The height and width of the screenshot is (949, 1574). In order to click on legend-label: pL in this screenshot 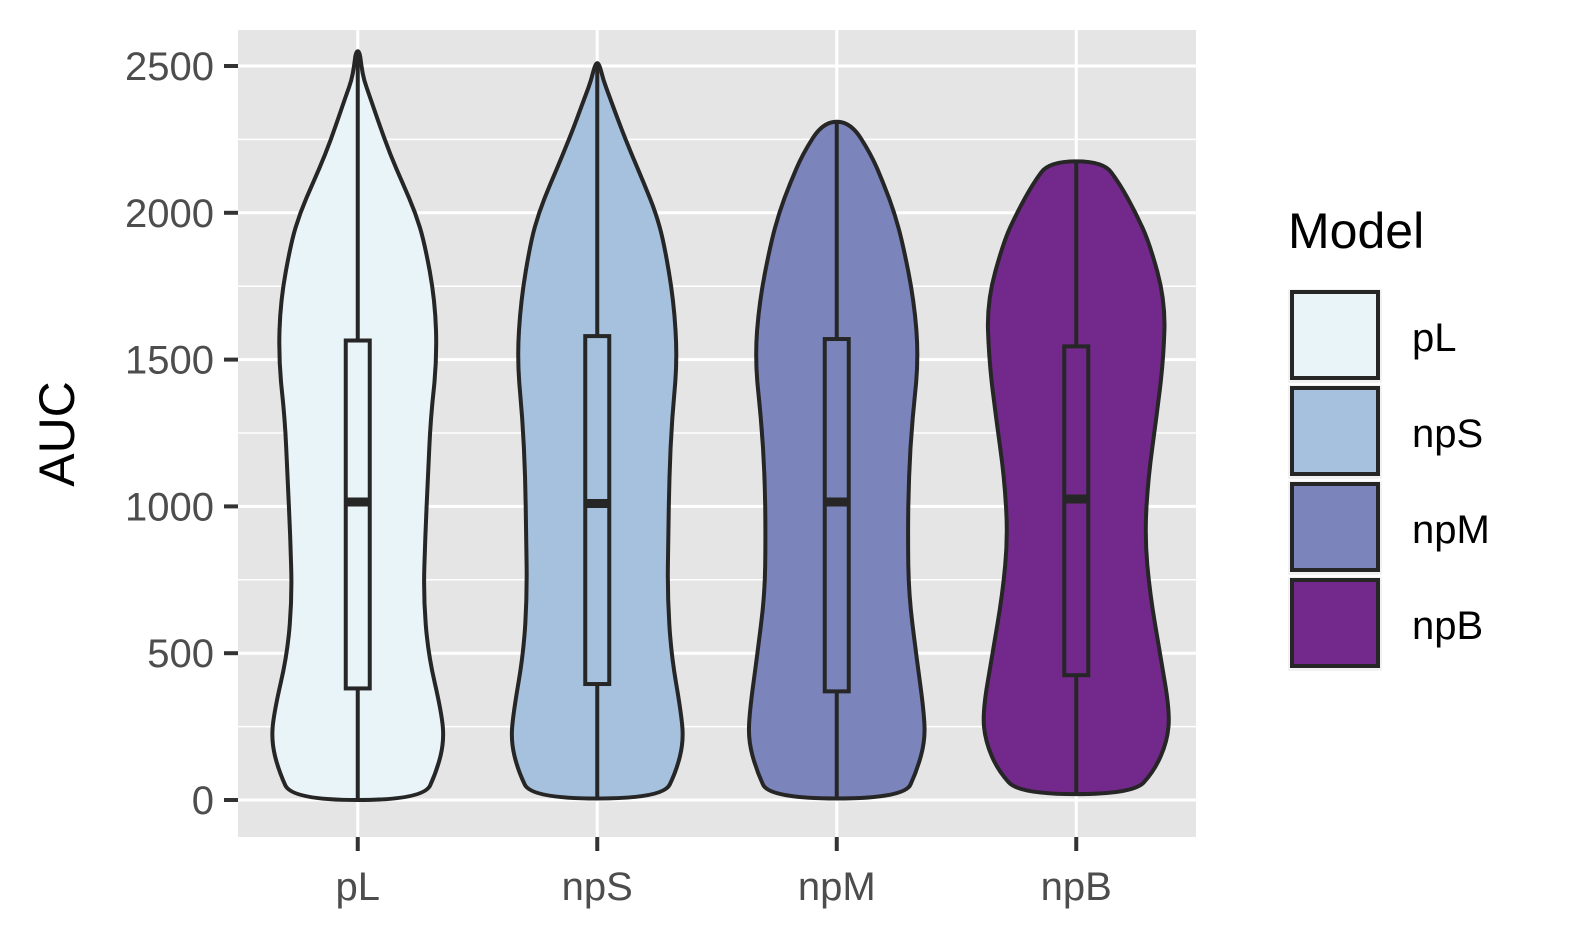, I will do `click(1434, 338)`.